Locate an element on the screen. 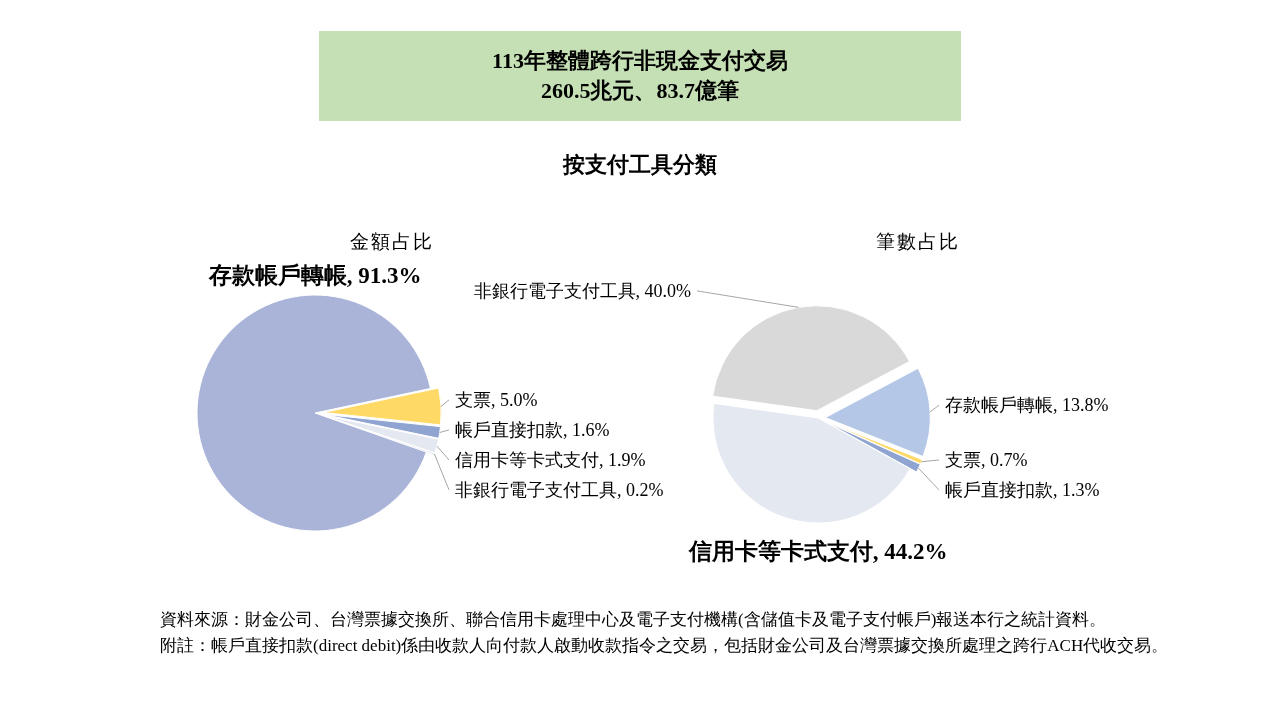  data-label: , 5.0% is located at coordinates (514, 399).